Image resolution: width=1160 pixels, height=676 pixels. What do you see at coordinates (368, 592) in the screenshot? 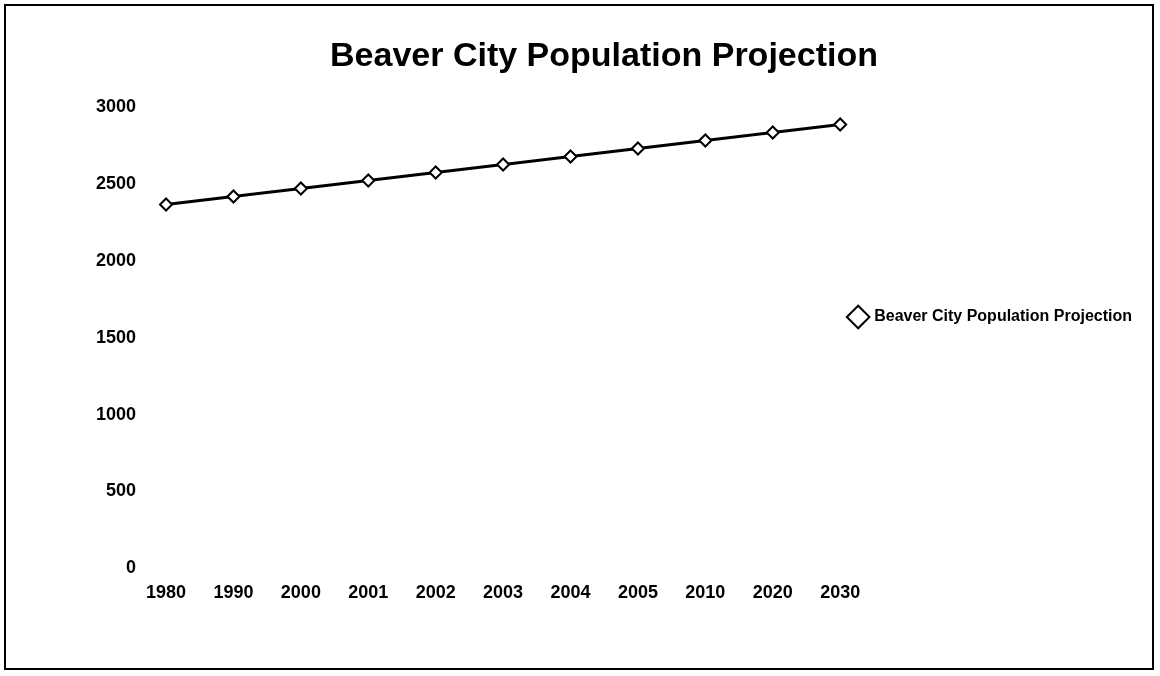
I see `x-tick-label: 2001` at bounding box center [368, 592].